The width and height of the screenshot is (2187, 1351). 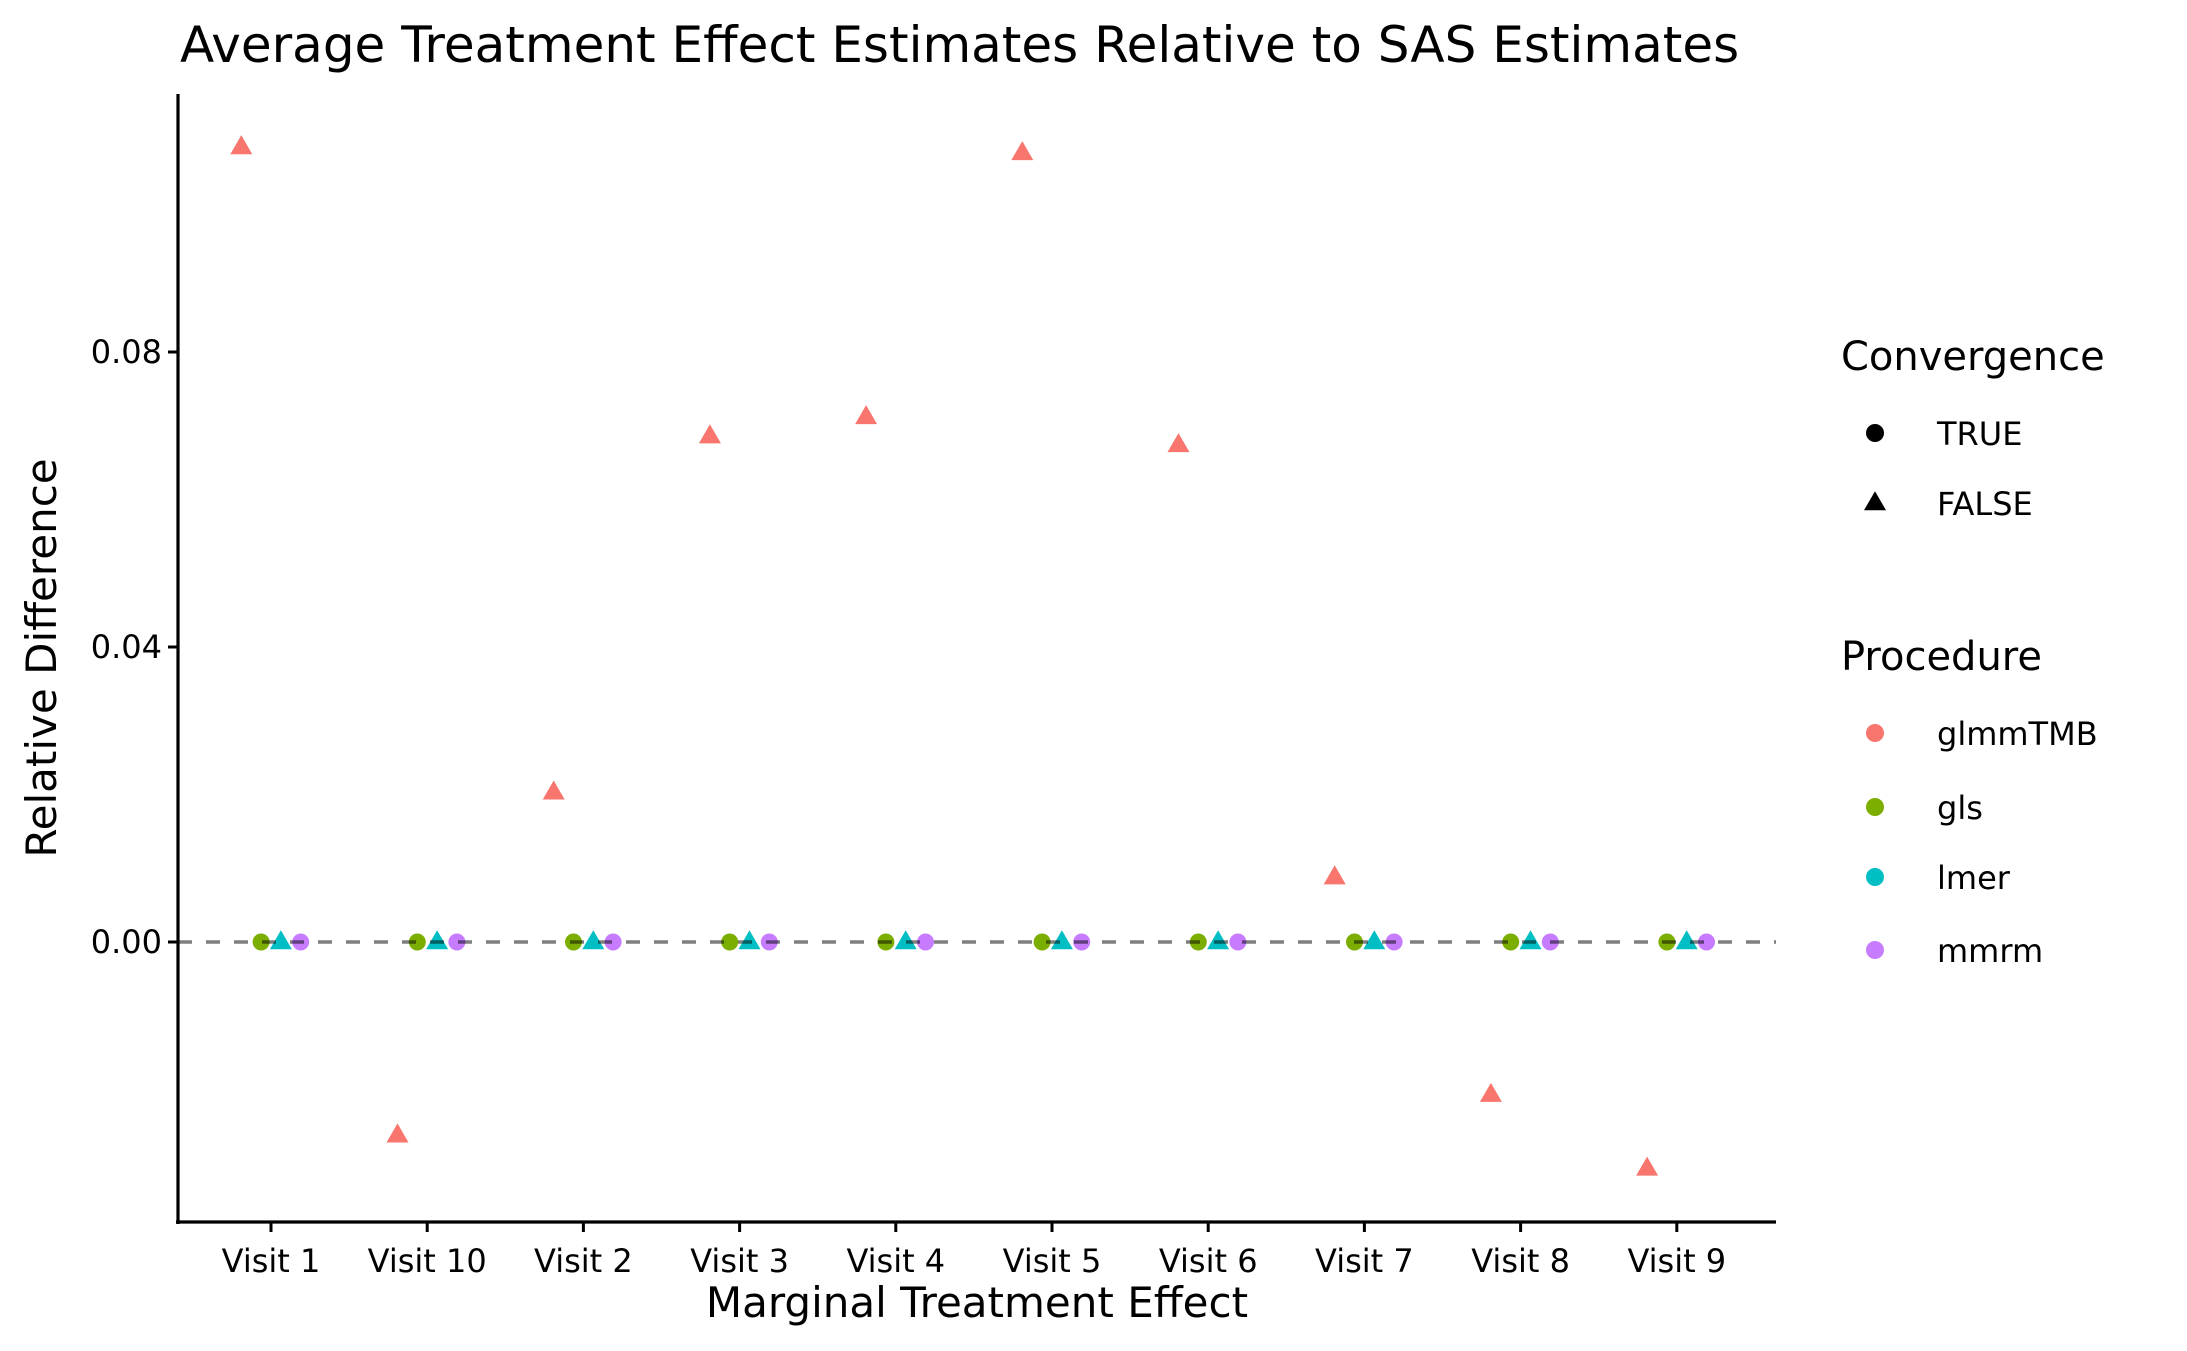 I want to click on y-tick-label: 0.08, so click(x=126, y=352).